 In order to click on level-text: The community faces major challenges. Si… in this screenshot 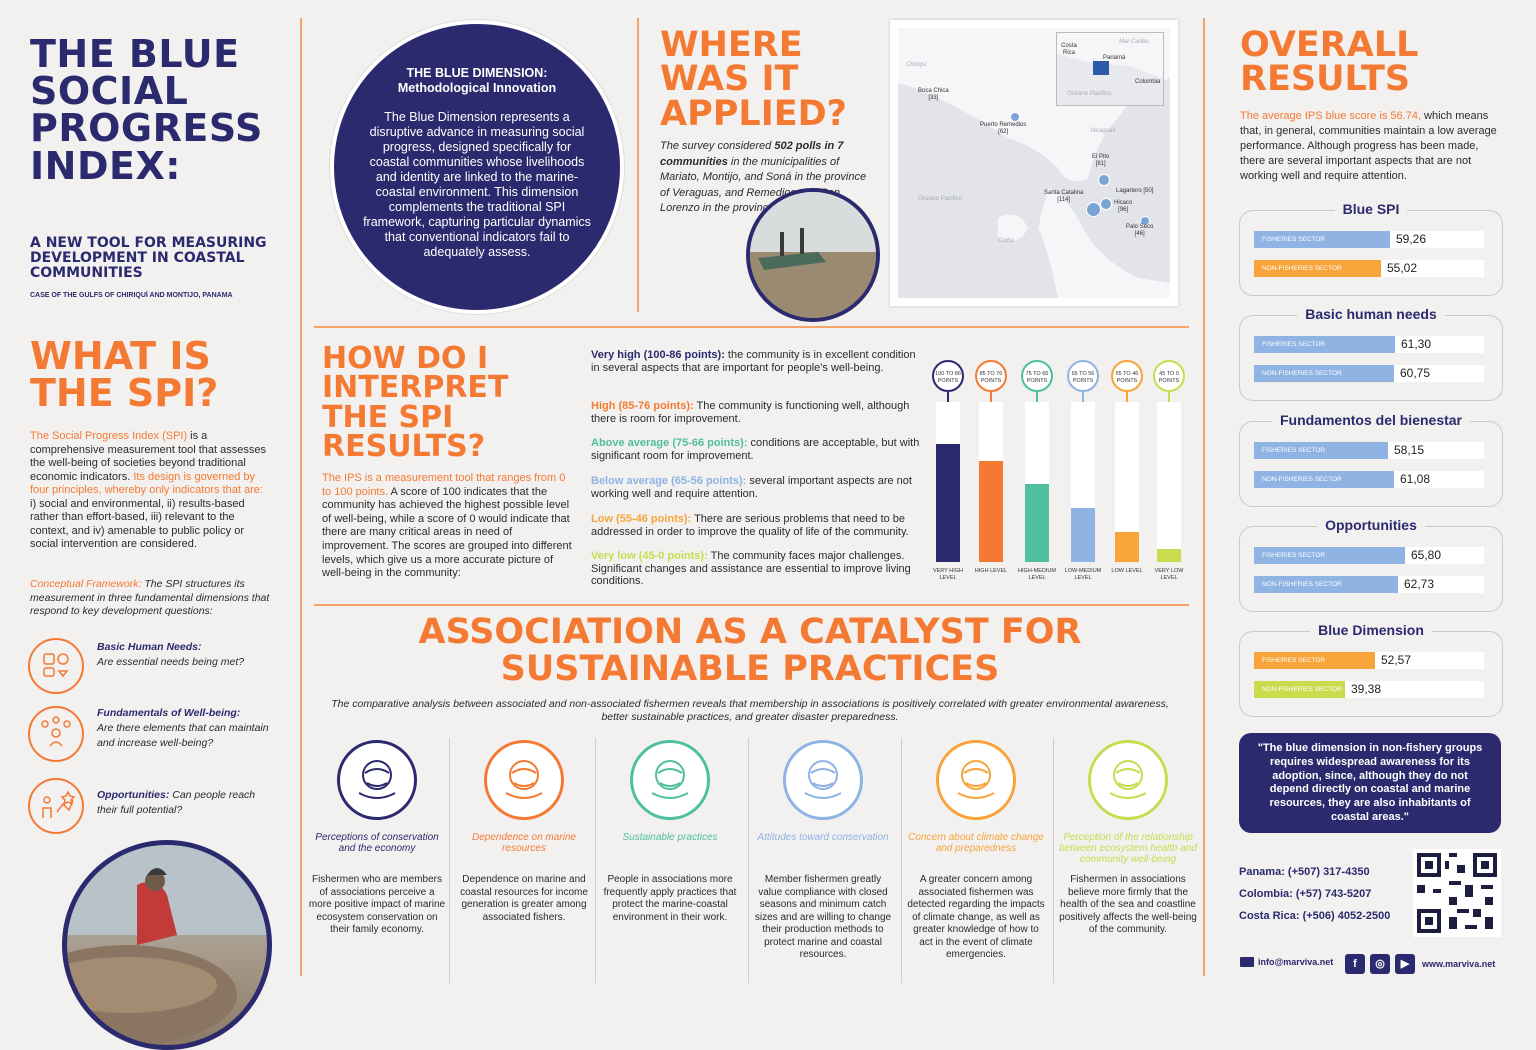, I will do `click(751, 568)`.